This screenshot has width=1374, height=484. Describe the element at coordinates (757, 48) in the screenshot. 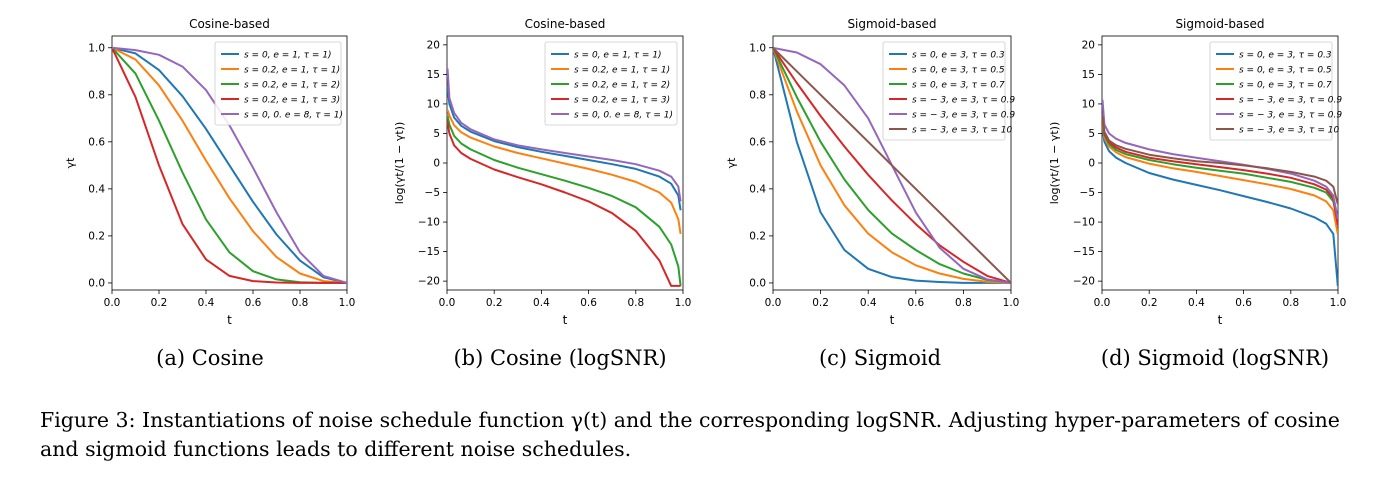

I see `y-tick-label: 1.0` at that location.